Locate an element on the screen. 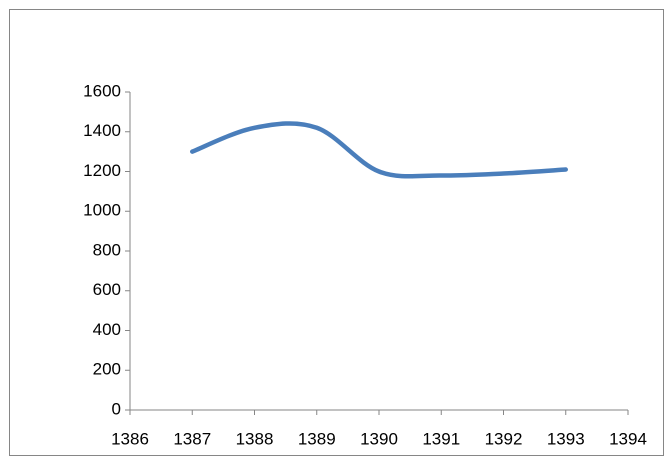 This screenshot has height=456, width=664. x-tick-label: 1394 is located at coordinates (628, 438).